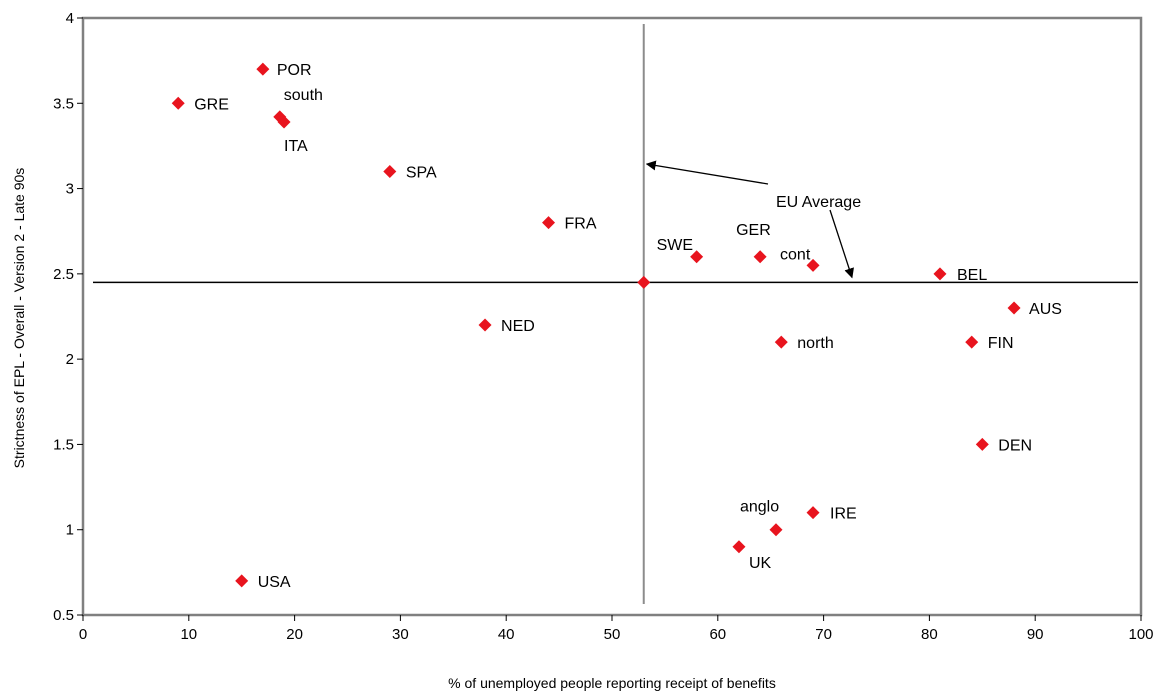  What do you see at coordinates (776, 530) in the screenshot?
I see `point-marker-anglo` at bounding box center [776, 530].